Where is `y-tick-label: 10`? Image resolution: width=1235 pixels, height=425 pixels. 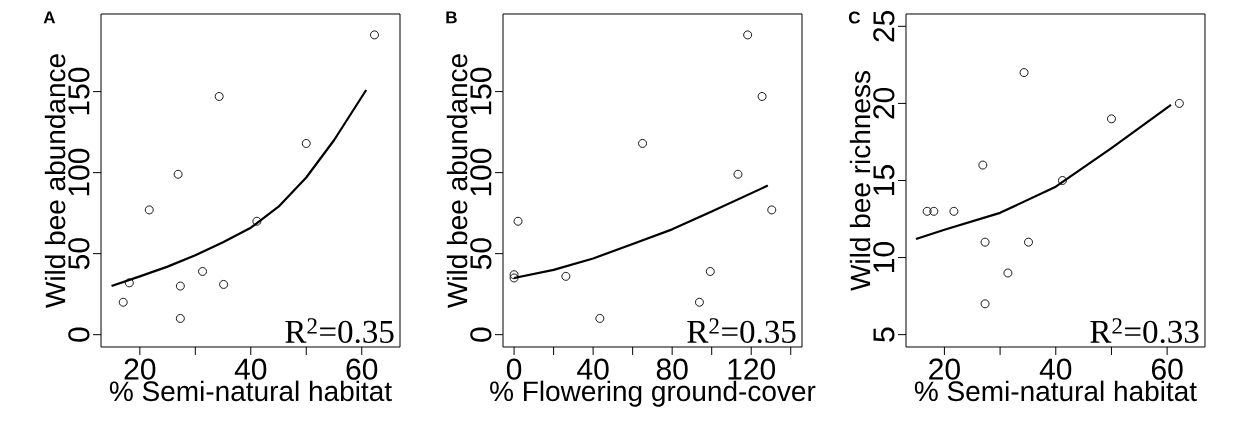
y-tick-label: 10 is located at coordinates (884, 257).